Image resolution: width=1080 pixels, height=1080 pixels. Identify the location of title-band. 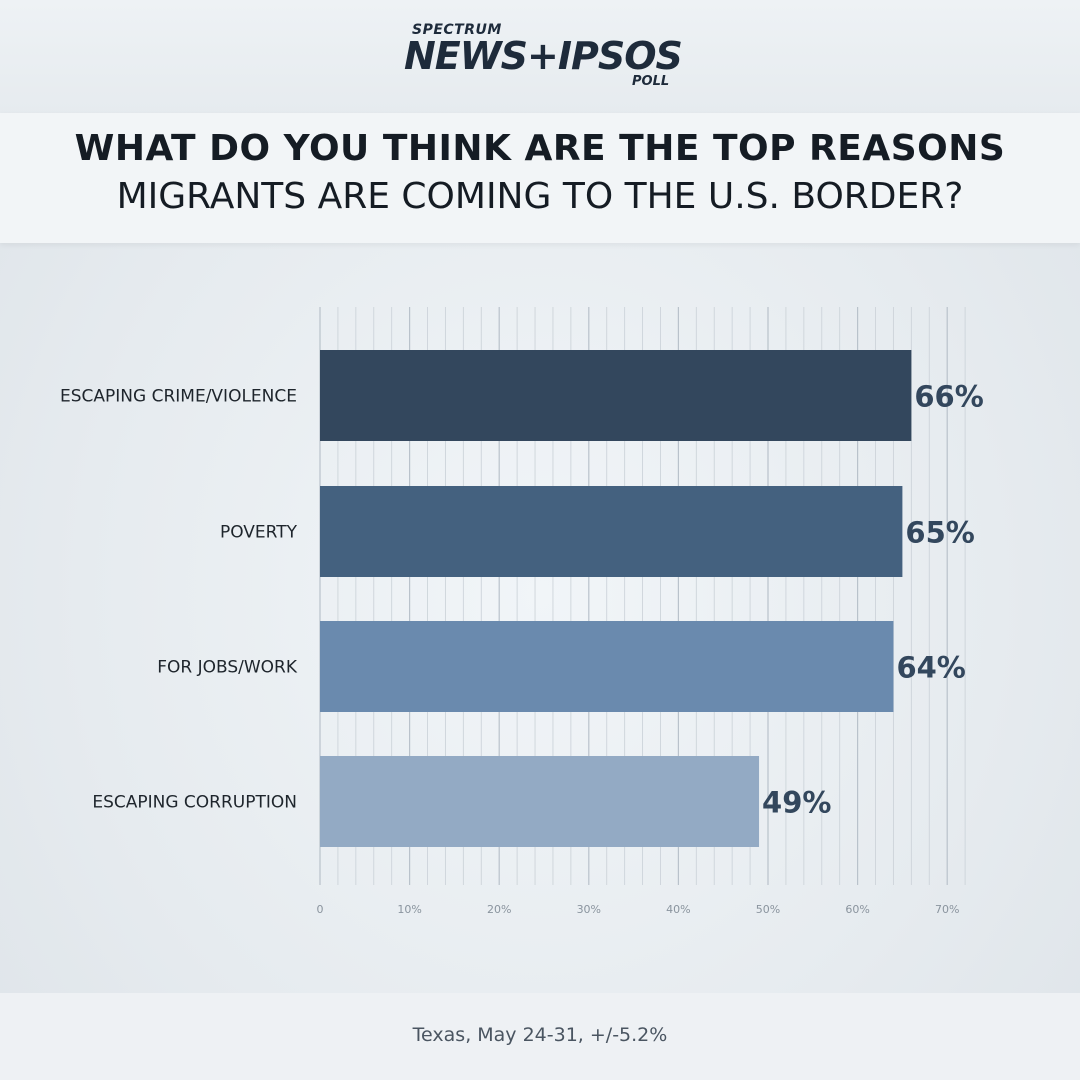
(540, 178).